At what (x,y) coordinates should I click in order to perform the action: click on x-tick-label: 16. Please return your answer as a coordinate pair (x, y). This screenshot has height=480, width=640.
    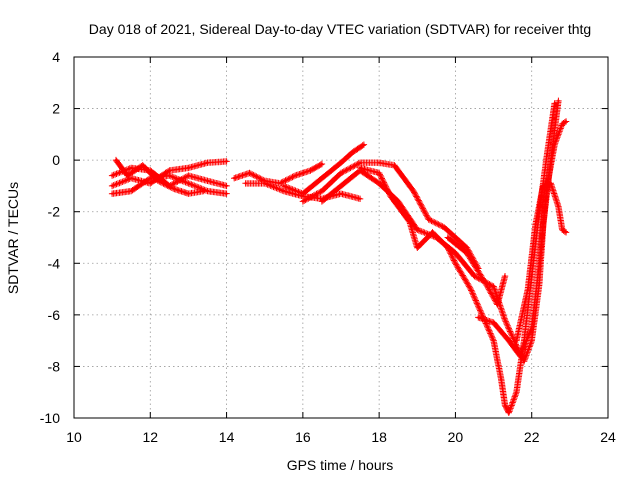
    Looking at the image, I should click on (303, 437).